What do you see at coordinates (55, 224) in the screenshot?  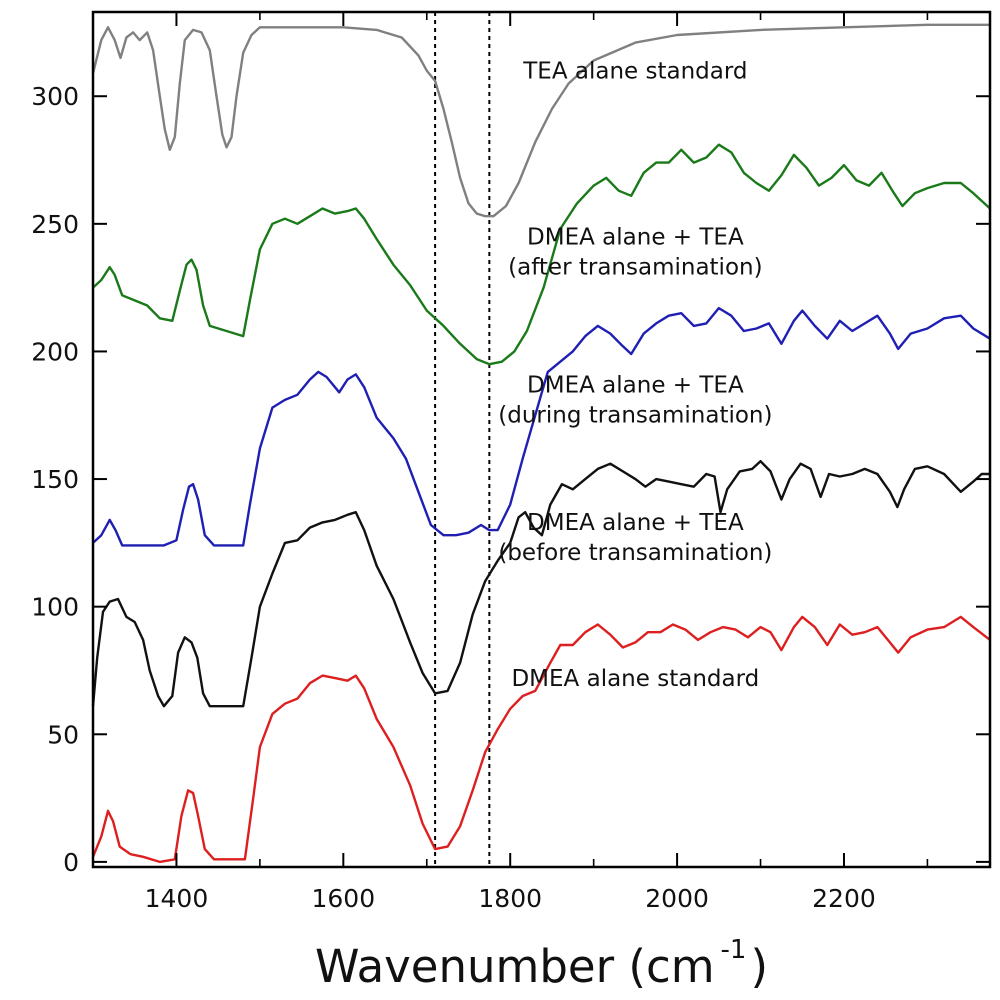 I see `y-tick-label: 250` at bounding box center [55, 224].